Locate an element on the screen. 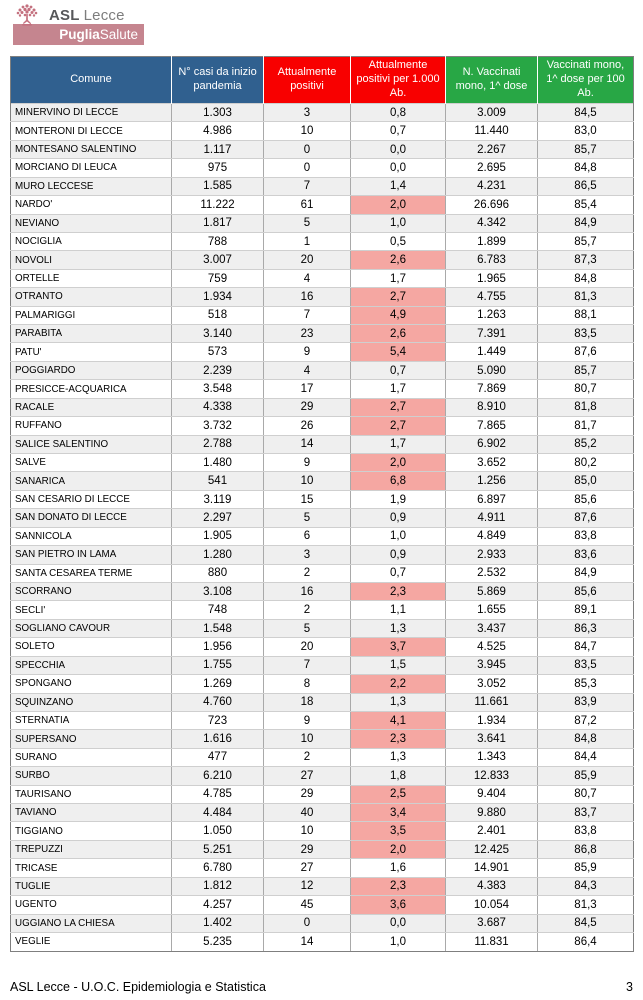 This screenshot has width=643, height=1000. cell-vaccinati: 3.687 is located at coordinates (491, 923).